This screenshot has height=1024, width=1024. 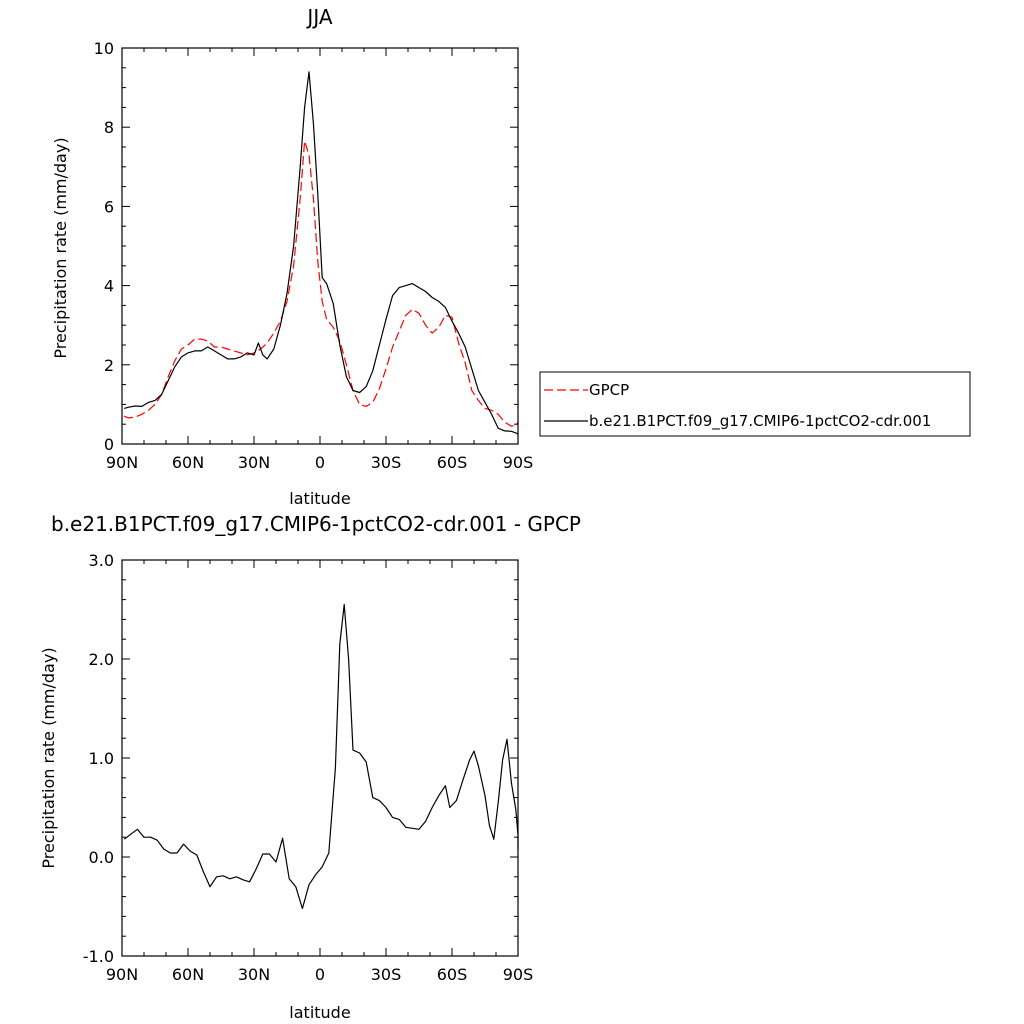 What do you see at coordinates (101, 560) in the screenshot?
I see `y-tick-label: 3.0` at bounding box center [101, 560].